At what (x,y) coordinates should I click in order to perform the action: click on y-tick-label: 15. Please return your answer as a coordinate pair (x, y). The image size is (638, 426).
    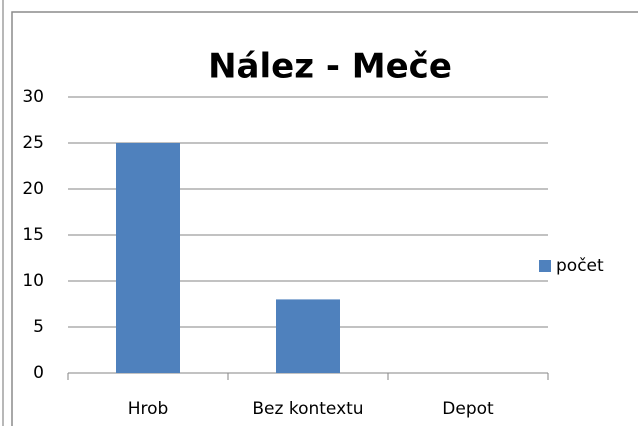
    Looking at the image, I should click on (33, 235).